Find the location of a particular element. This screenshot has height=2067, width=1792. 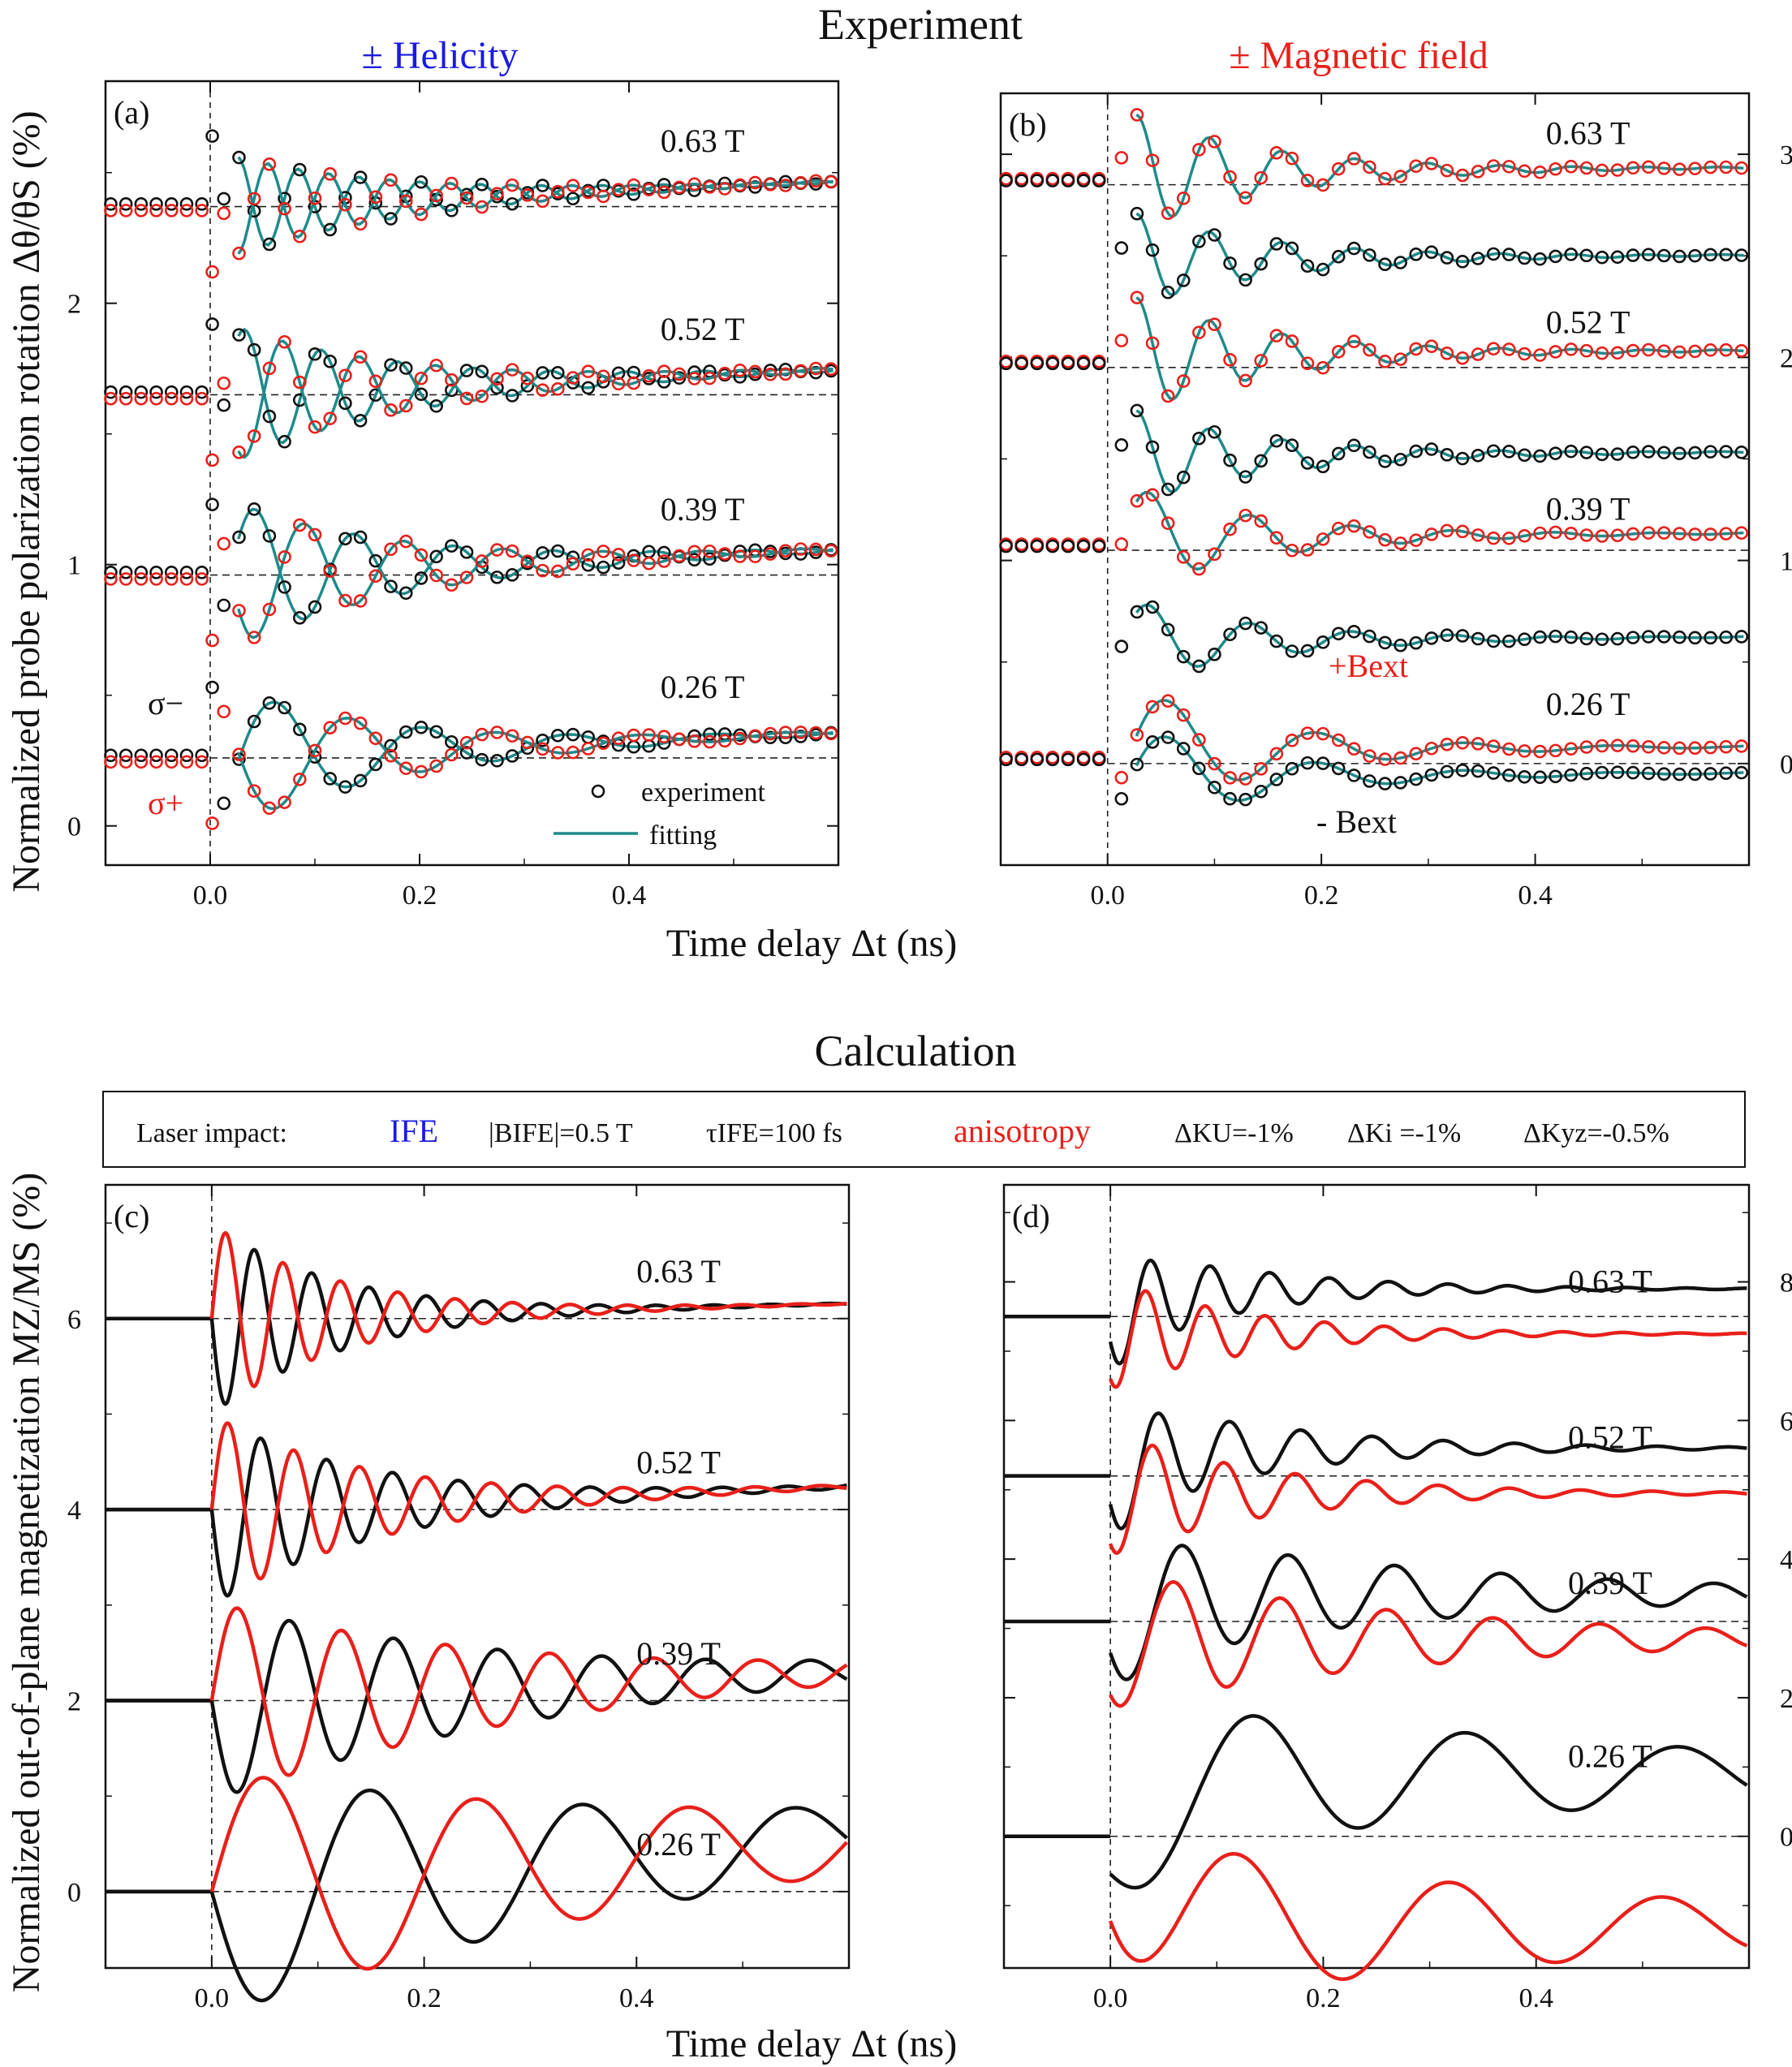

y-tick-label-d: 6 is located at coordinates (1786, 1421).